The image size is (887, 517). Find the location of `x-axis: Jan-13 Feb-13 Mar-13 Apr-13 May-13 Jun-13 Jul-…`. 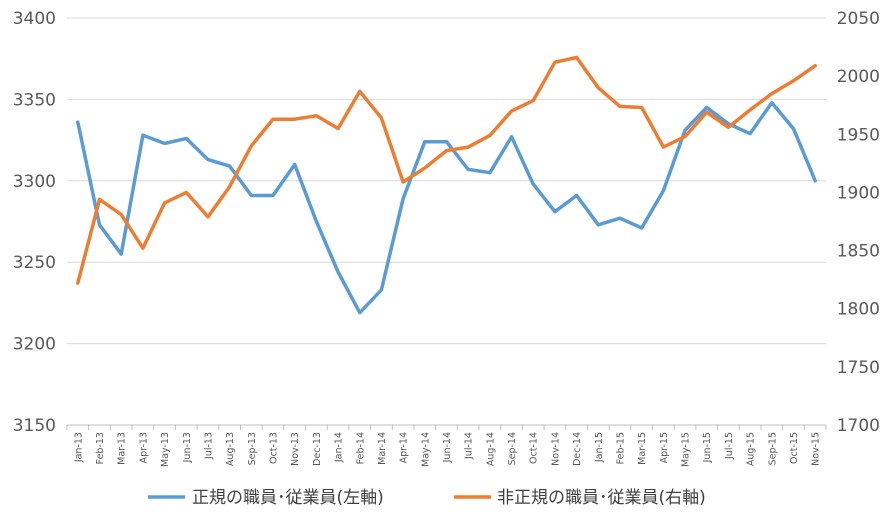

x-axis: Jan-13 Feb-13 Mar-13 Apr-13 May-13 Jun-13 Jul-… is located at coordinates (446, 446).